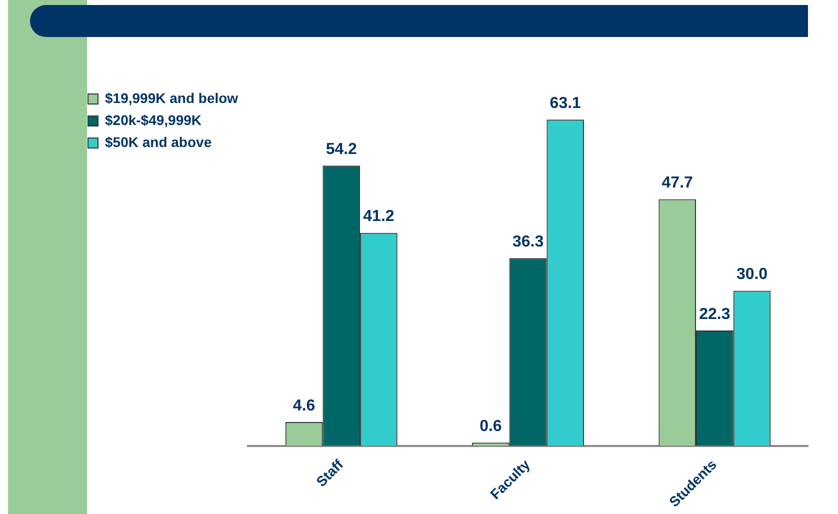 The height and width of the screenshot is (514, 838). Describe the element at coordinates (158, 142) in the screenshot. I see `legend-label: $50K and above` at that location.